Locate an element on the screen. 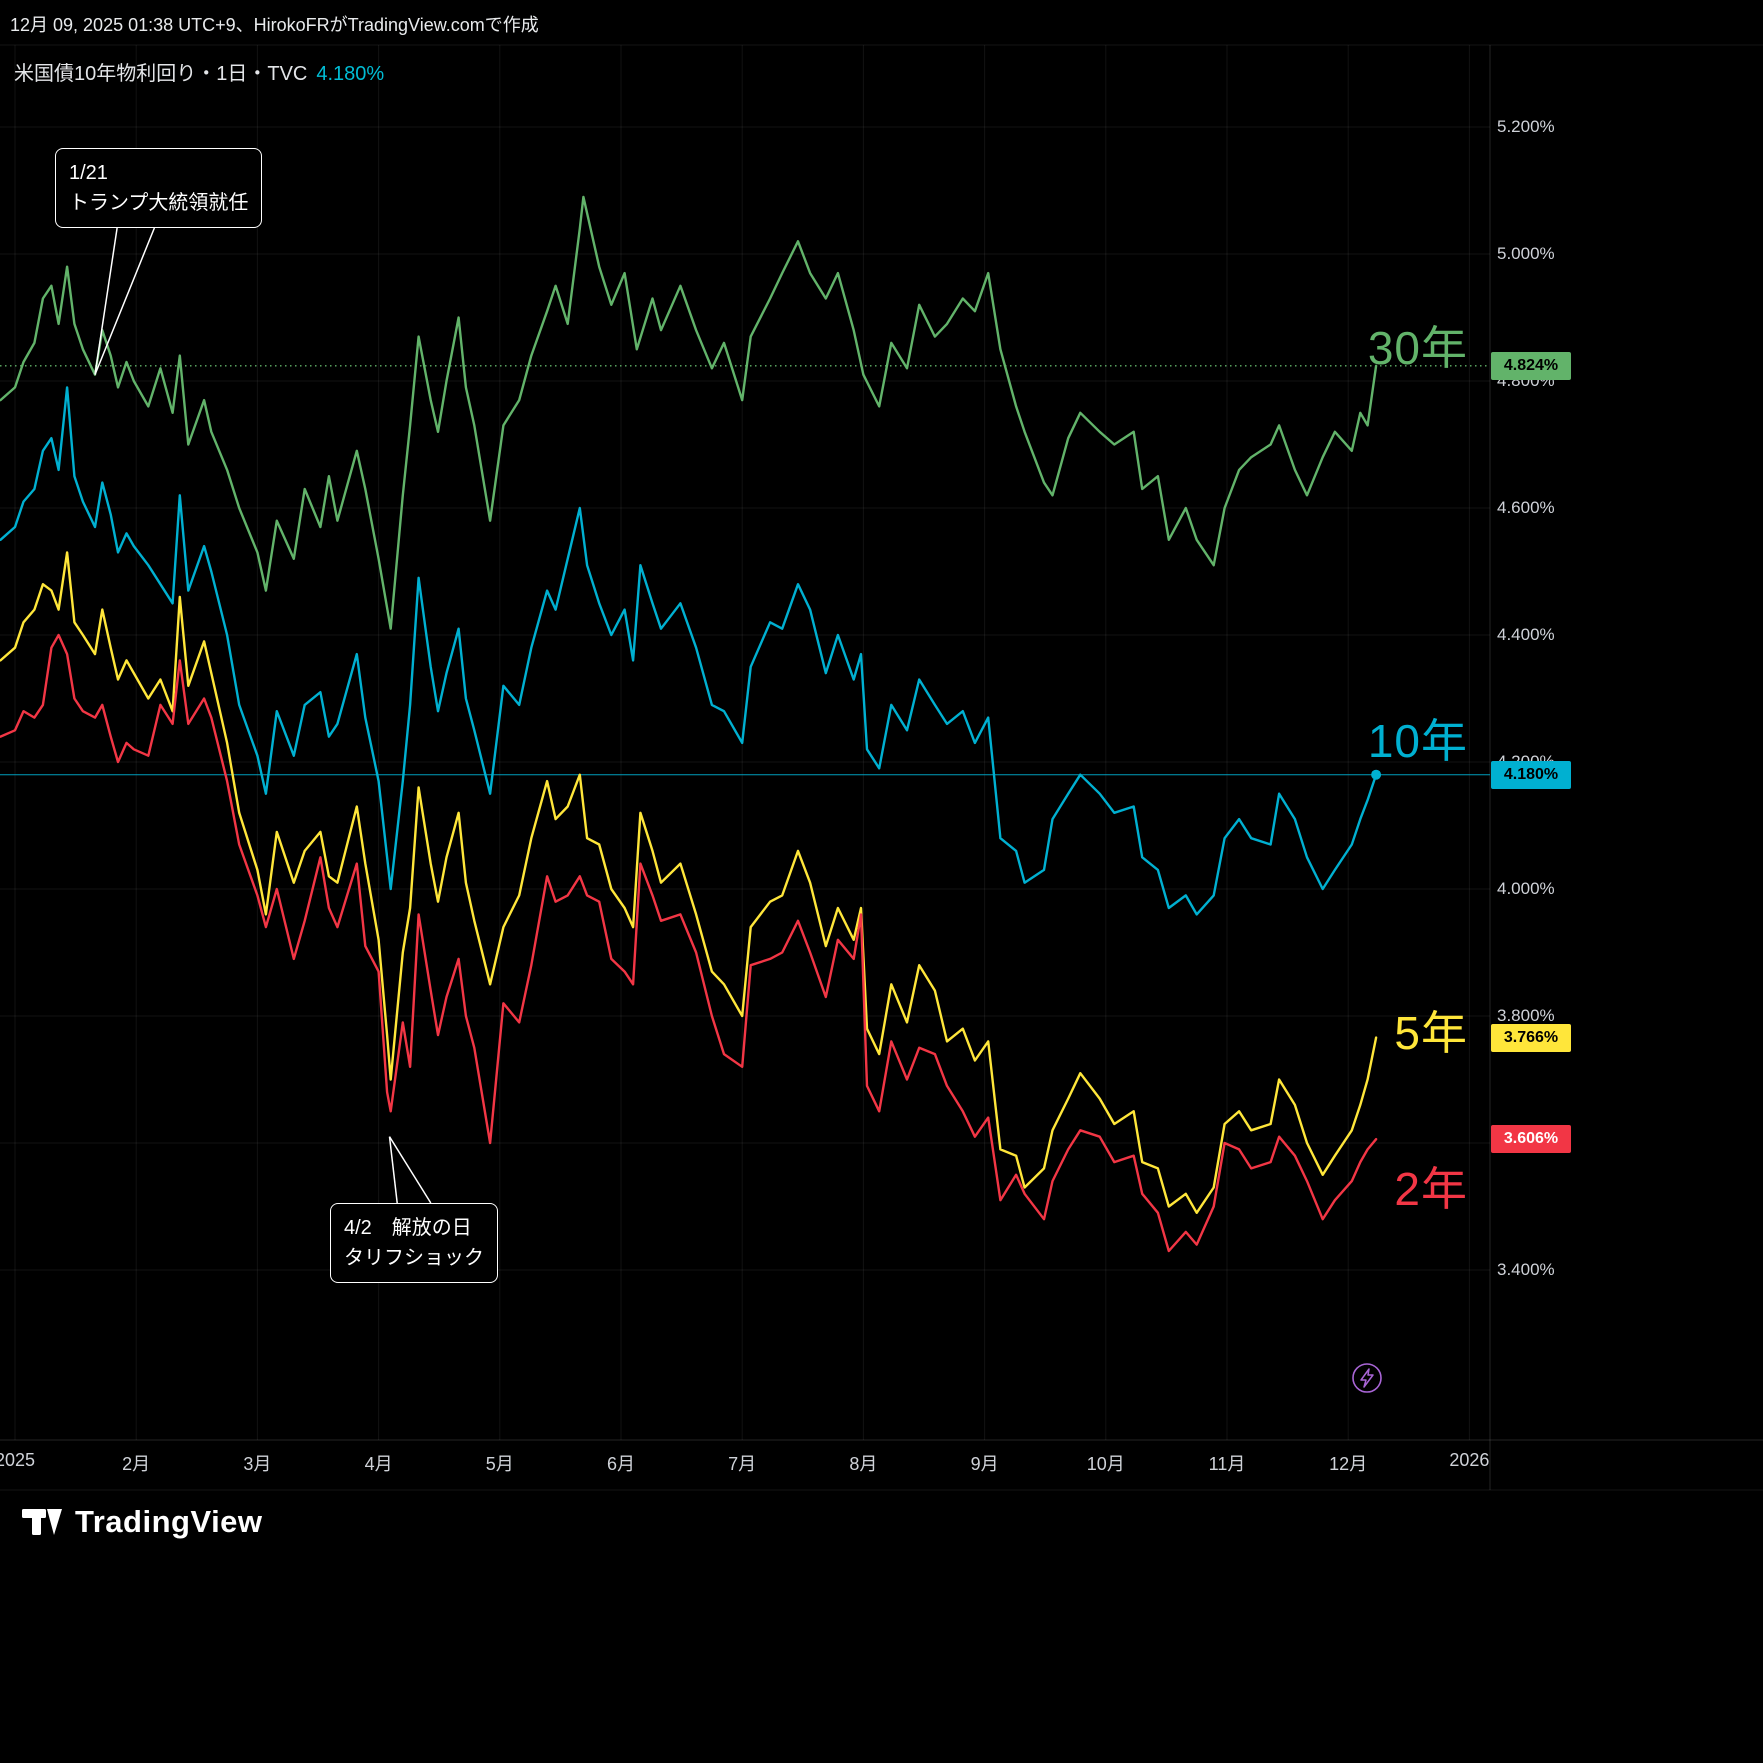 This screenshot has width=1763, height=1763. tradingview-logo-mark is located at coordinates (42, 1522).